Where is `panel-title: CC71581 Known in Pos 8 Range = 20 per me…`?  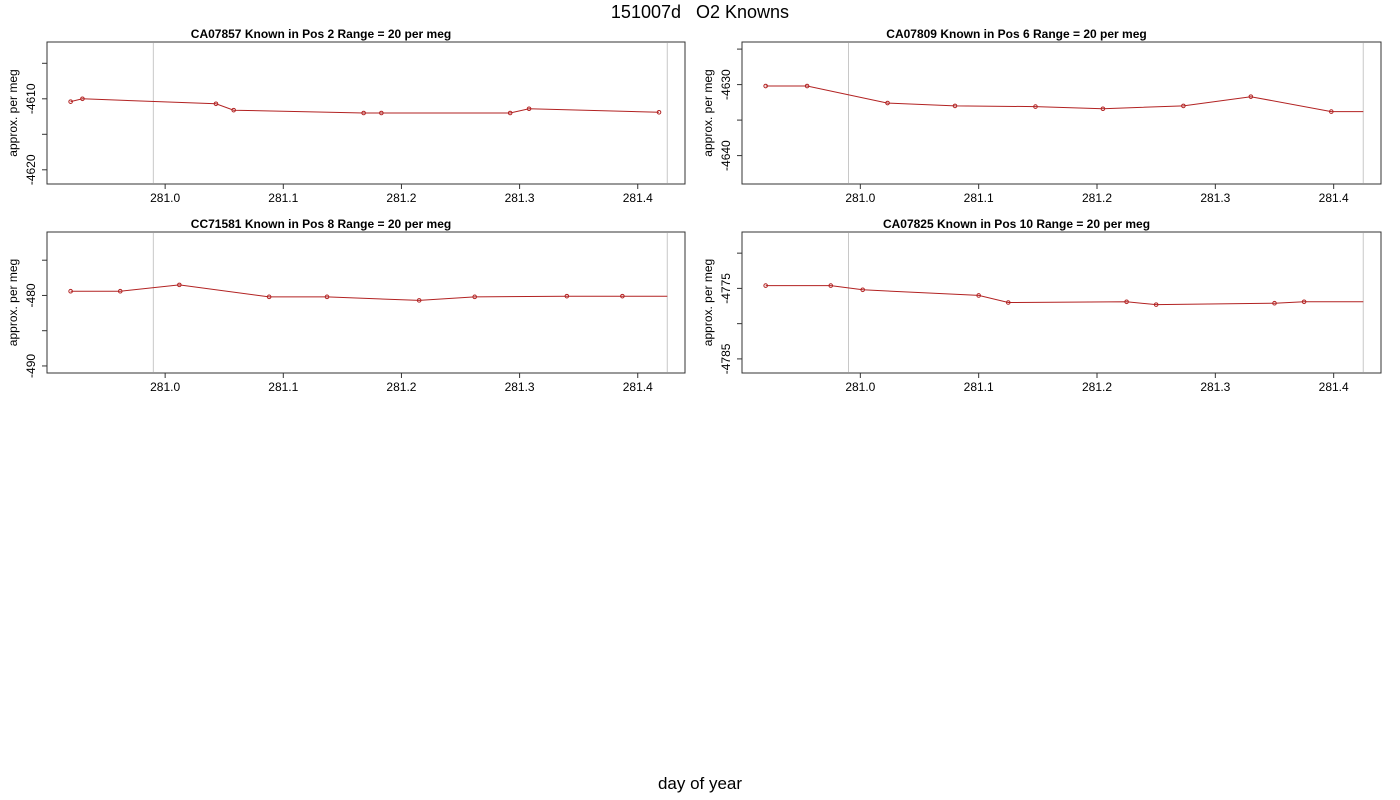
panel-title: CC71581 Known in Pos 8 Range = 20 per me… is located at coordinates (321, 224).